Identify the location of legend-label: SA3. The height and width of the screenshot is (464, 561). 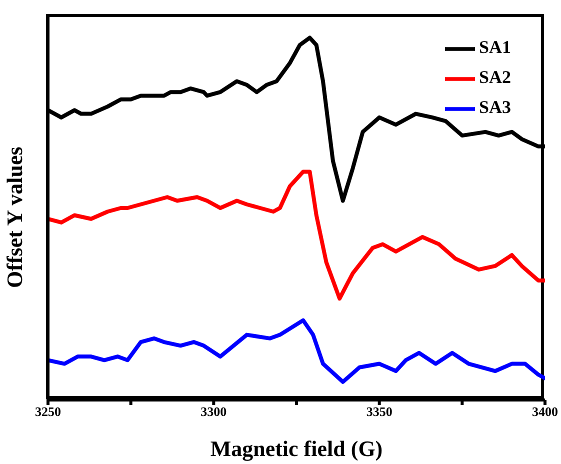
(494, 107).